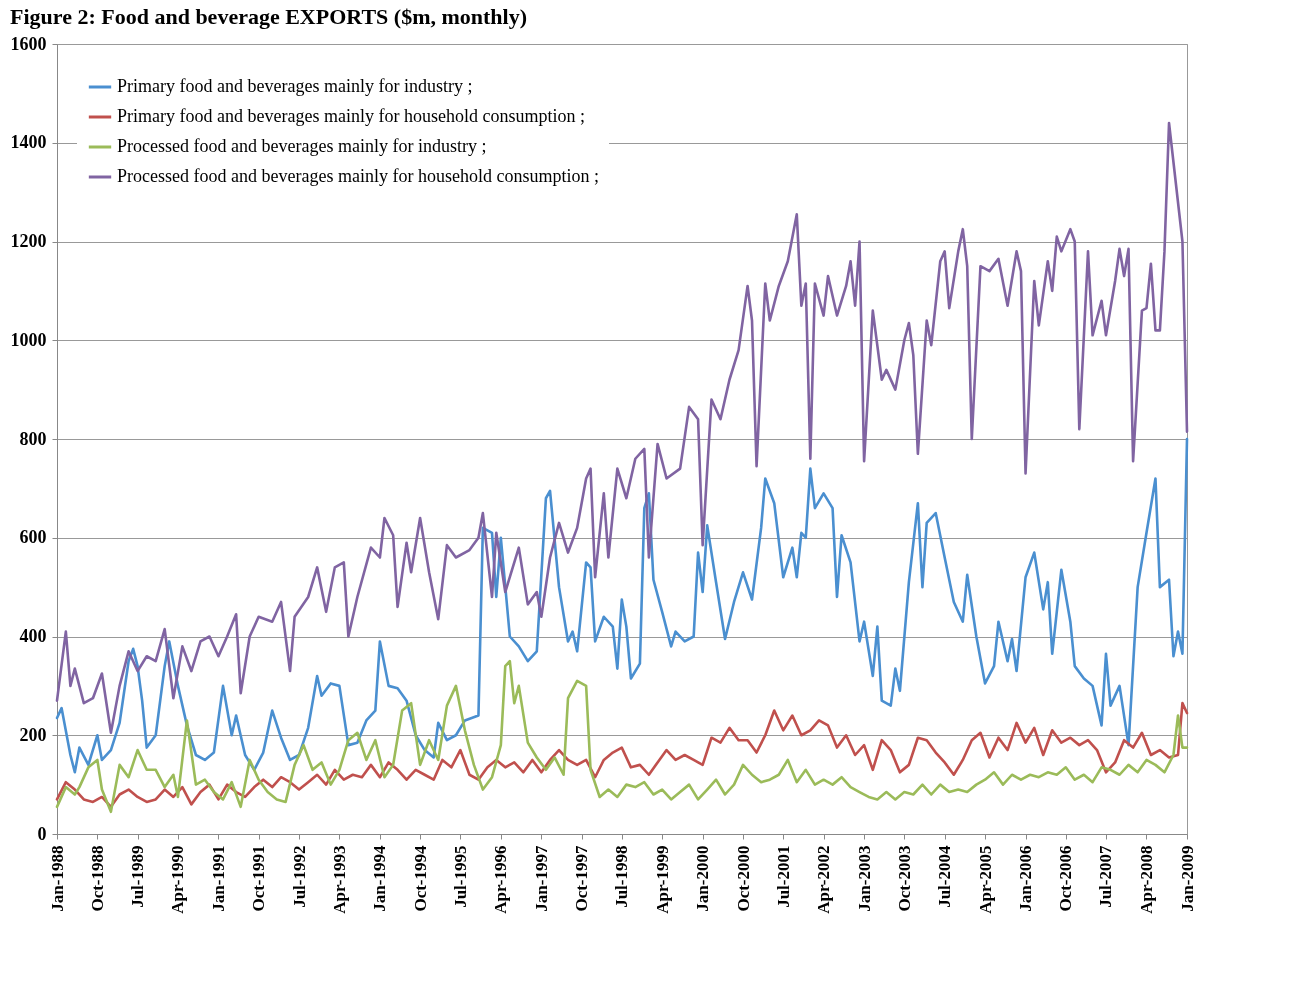 The height and width of the screenshot is (990, 1290). What do you see at coordinates (28, 241) in the screenshot?
I see `y-tick-label: 1200` at bounding box center [28, 241].